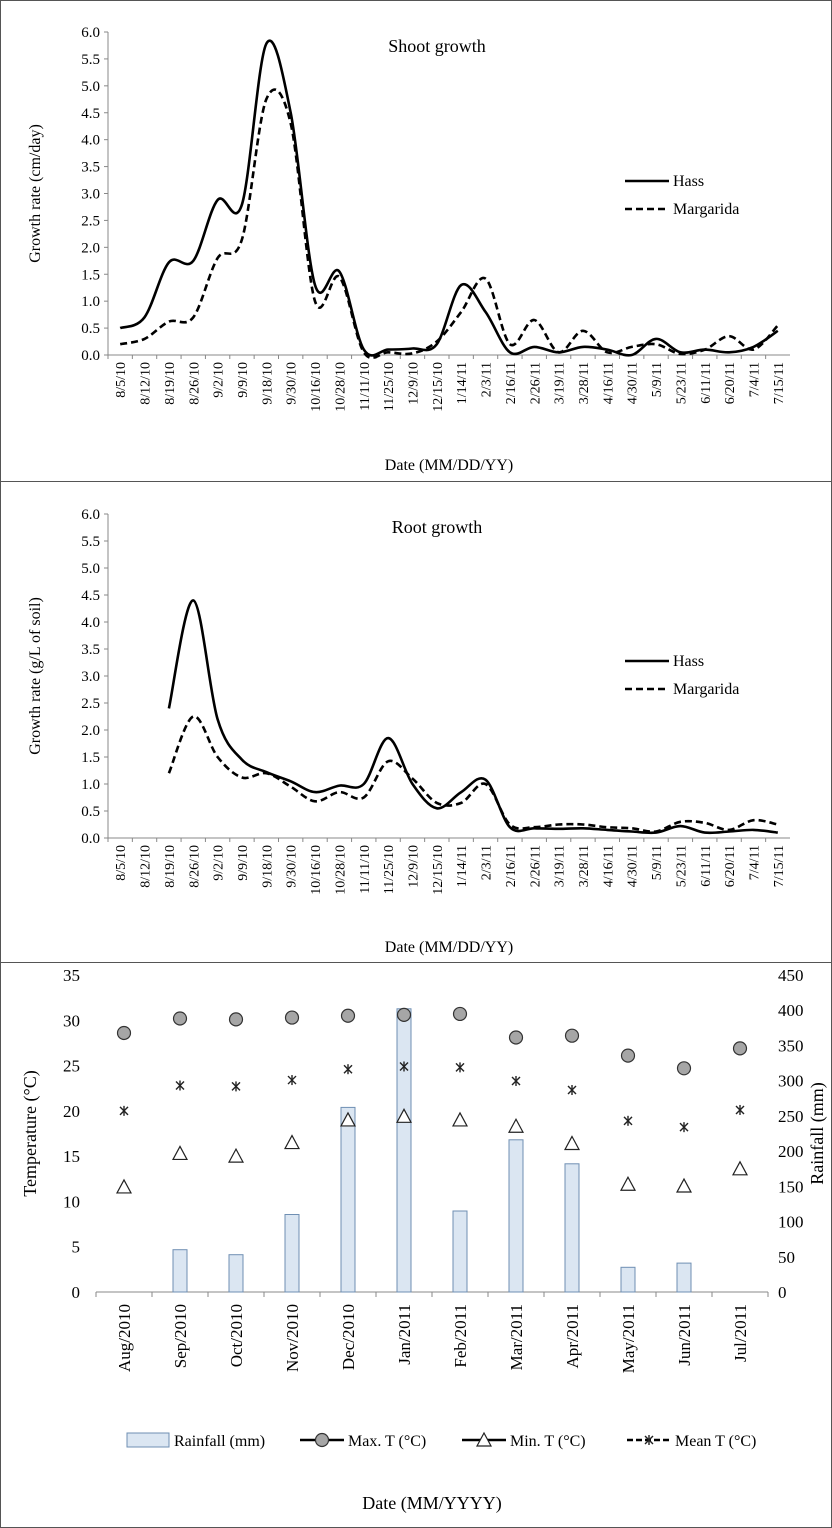 The image size is (832, 1528). What do you see at coordinates (219, 1441) in the screenshot?
I see `legend-label-rainfall: Rainfall (mm)` at bounding box center [219, 1441].